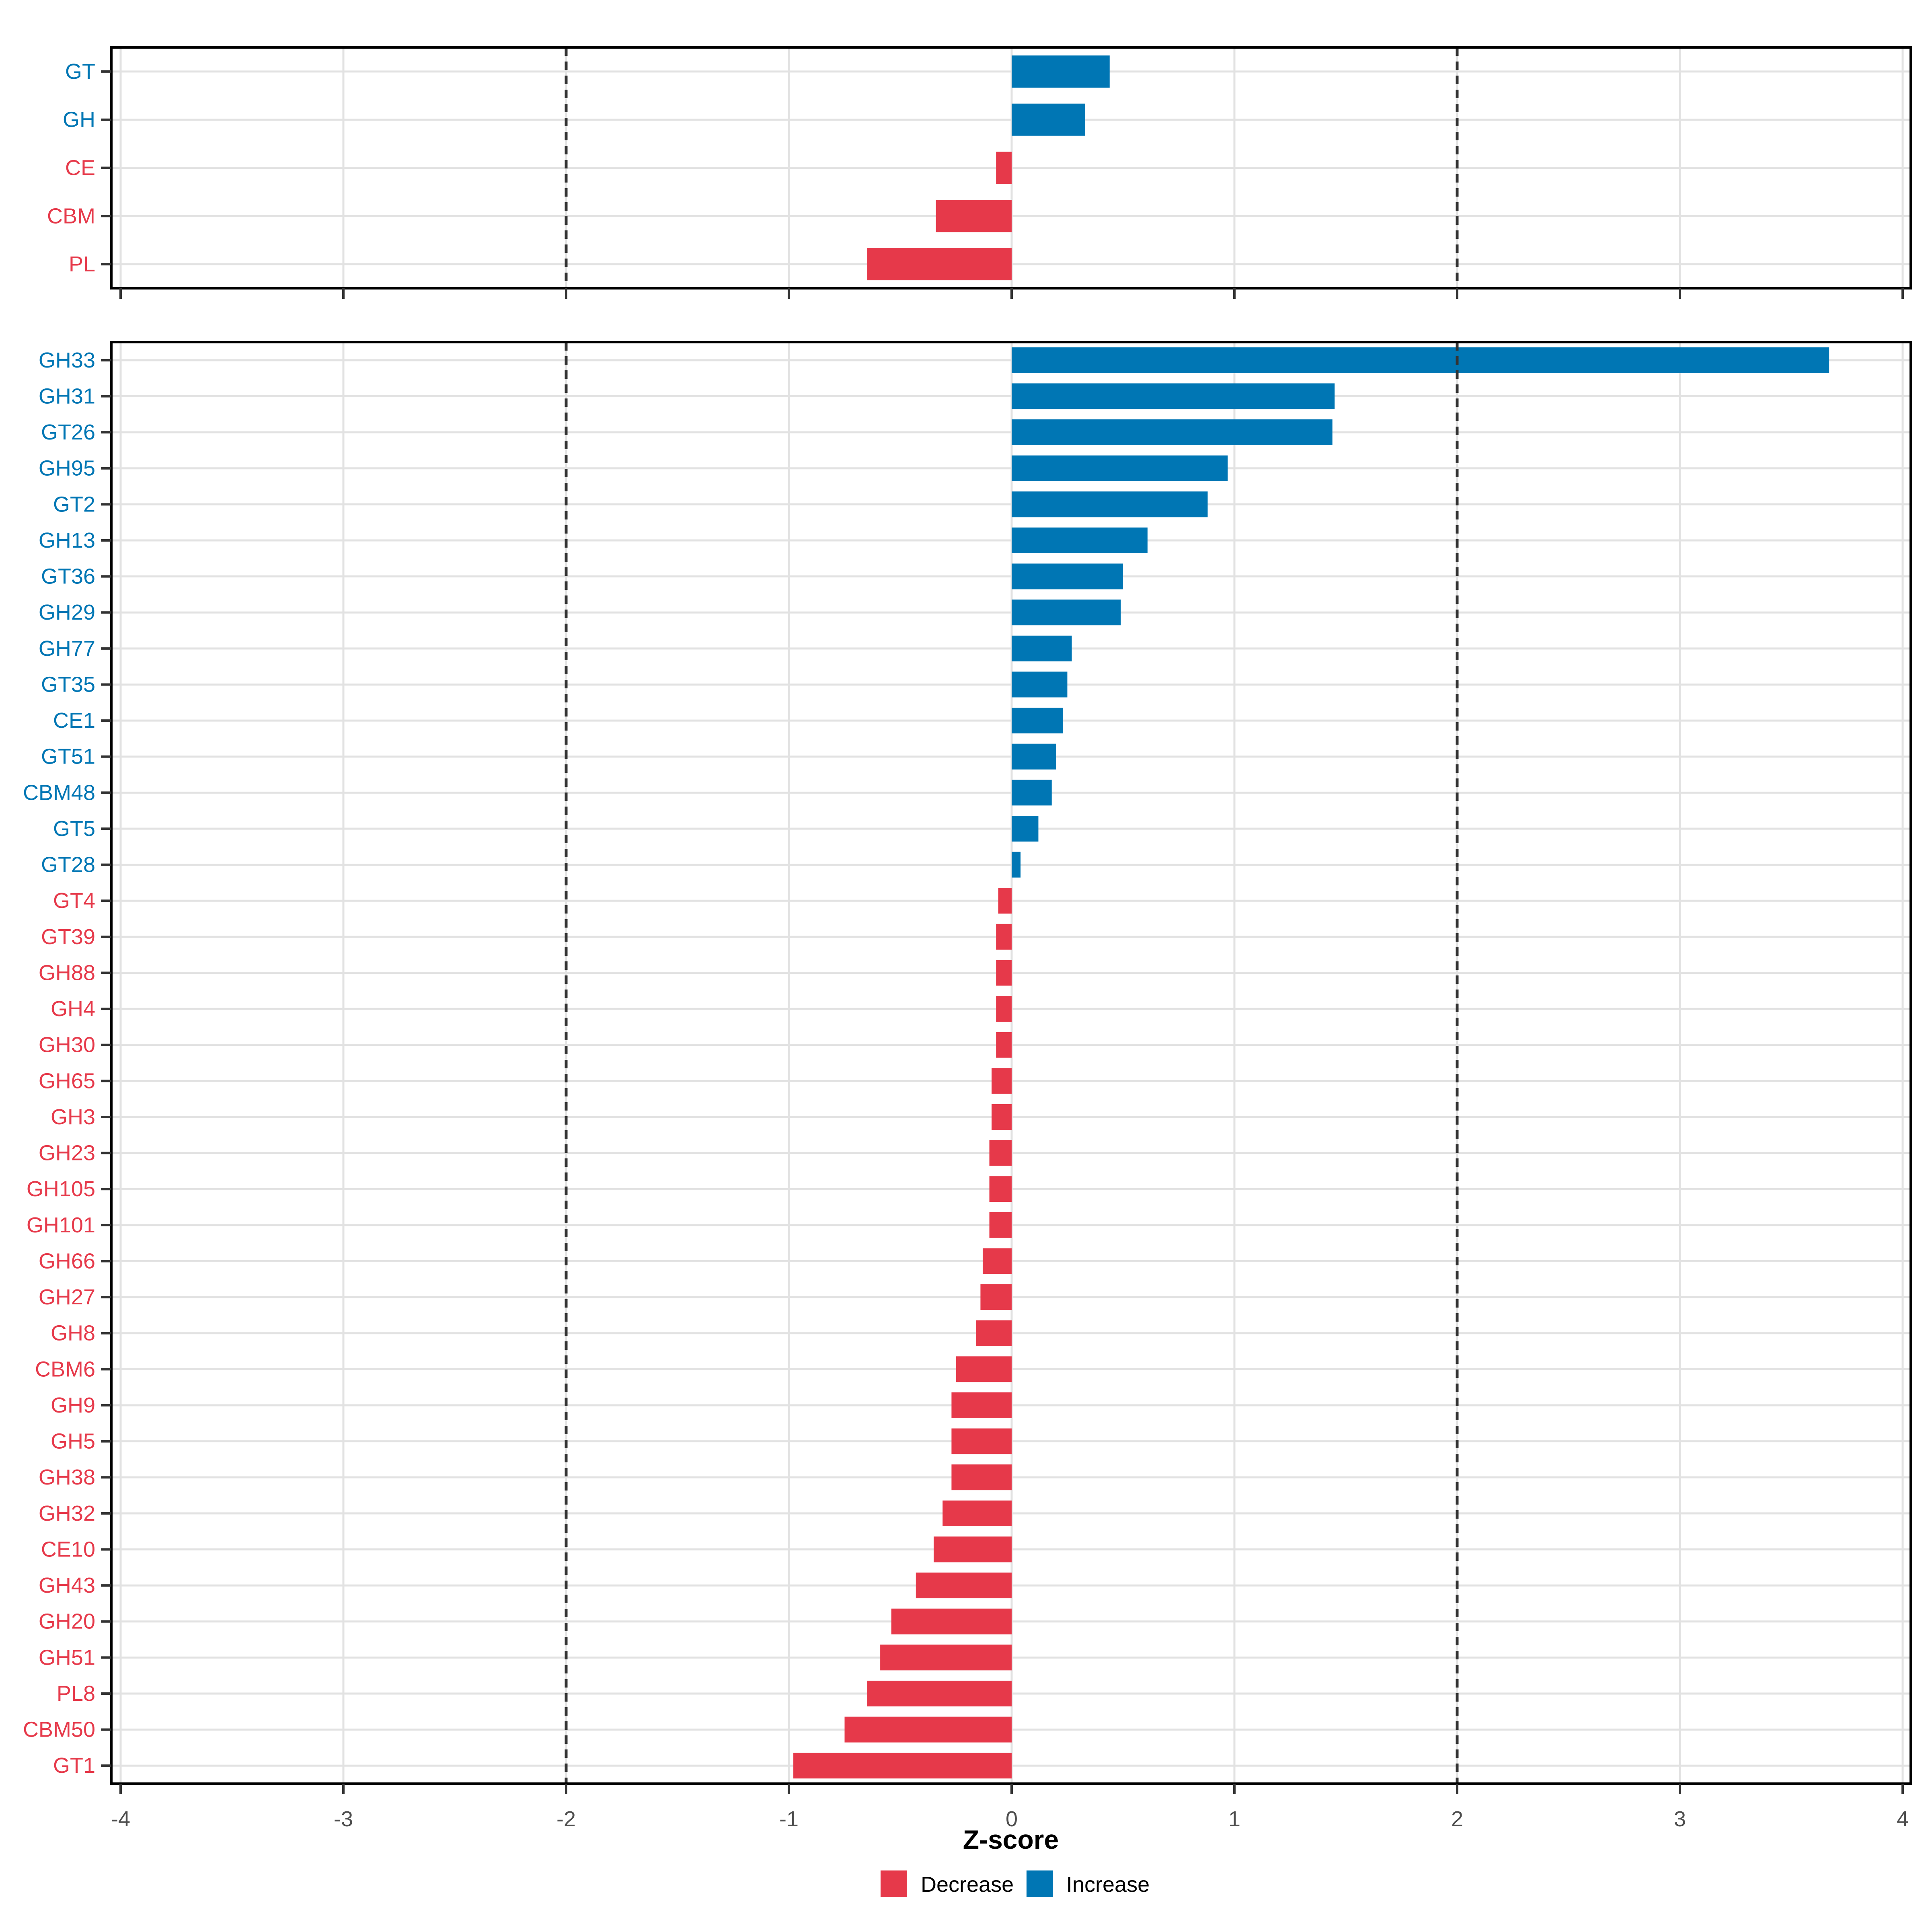 The height and width of the screenshot is (1932, 1930). I want to click on category-label-GT36: GT36, so click(68, 577).